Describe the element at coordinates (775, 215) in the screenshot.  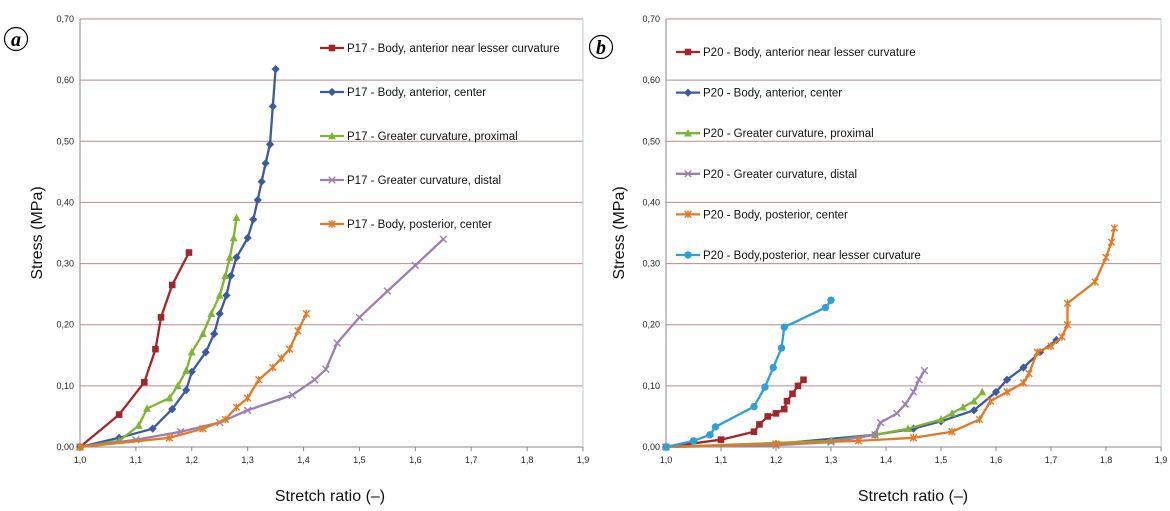
I see `legend-label: P20 - Body, posterior, center` at that location.